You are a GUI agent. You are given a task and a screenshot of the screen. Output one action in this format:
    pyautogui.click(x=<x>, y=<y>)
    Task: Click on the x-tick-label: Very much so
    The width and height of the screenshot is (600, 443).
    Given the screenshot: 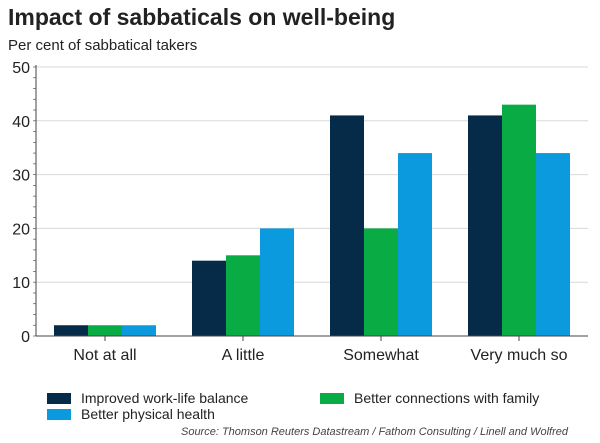 What is the action you would take?
    pyautogui.click(x=519, y=355)
    